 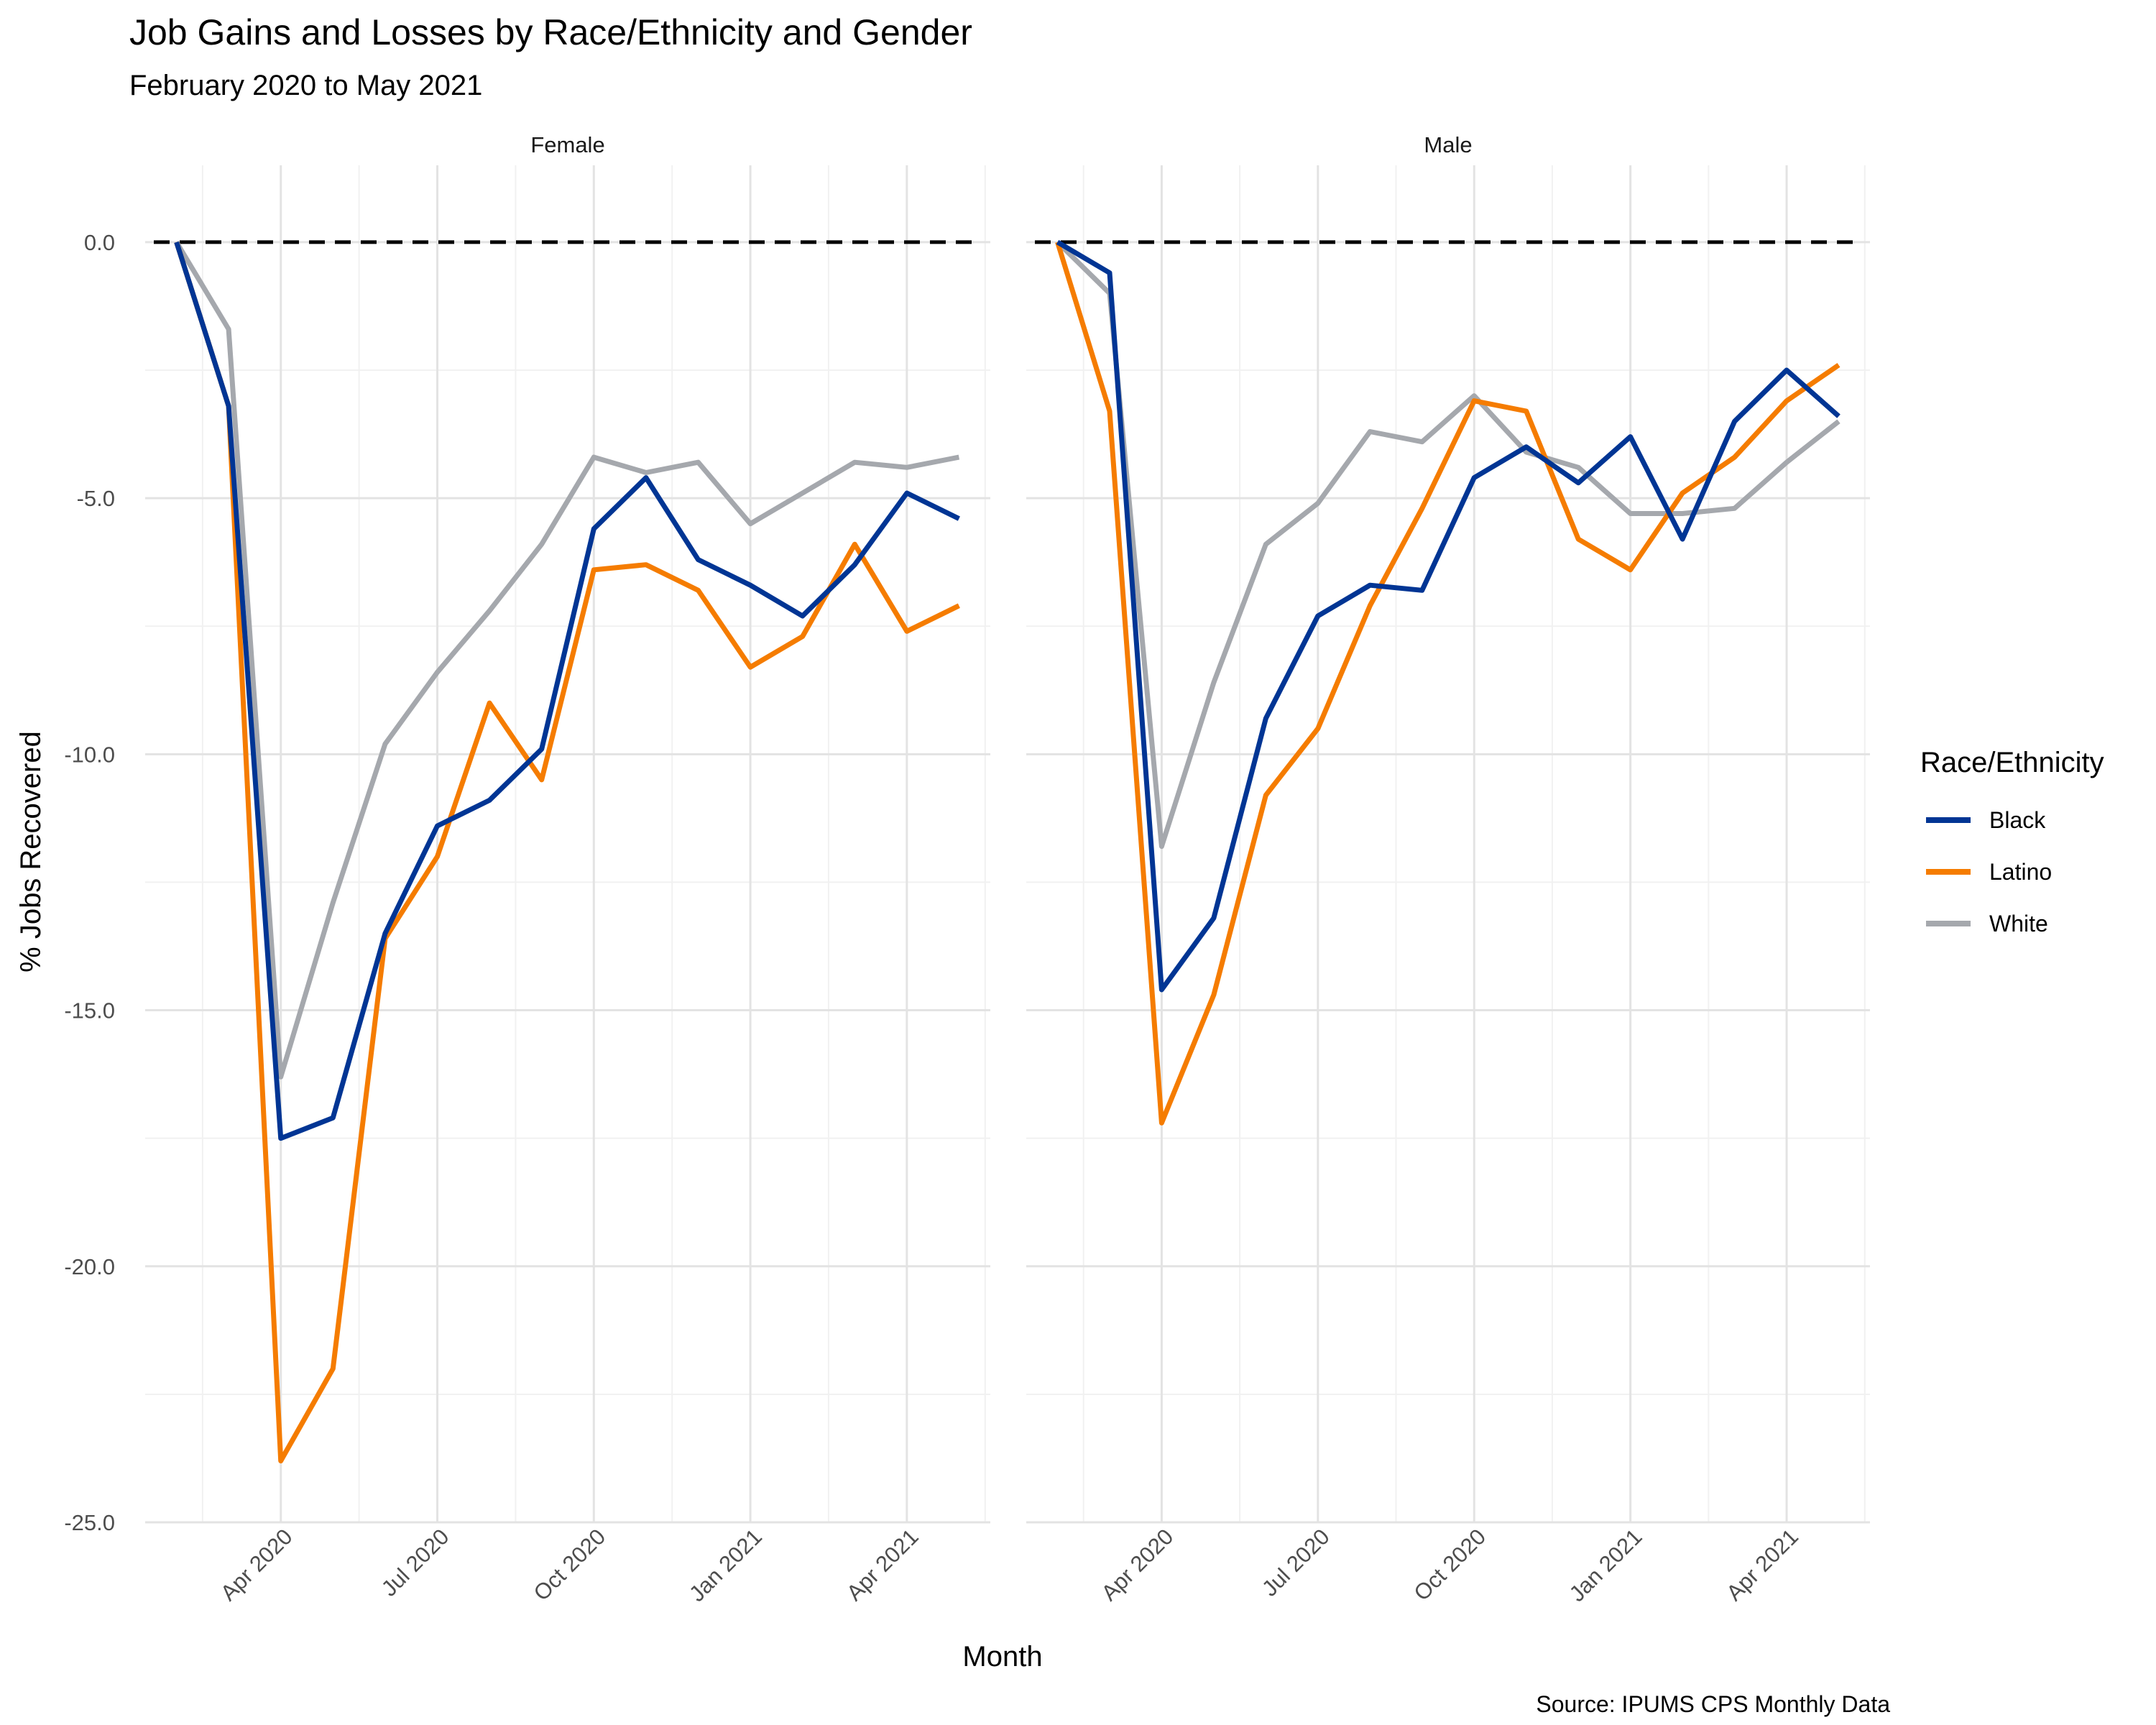 I want to click on caption: Source: IPUMS CPS Monthly Data, so click(x=1713, y=1704).